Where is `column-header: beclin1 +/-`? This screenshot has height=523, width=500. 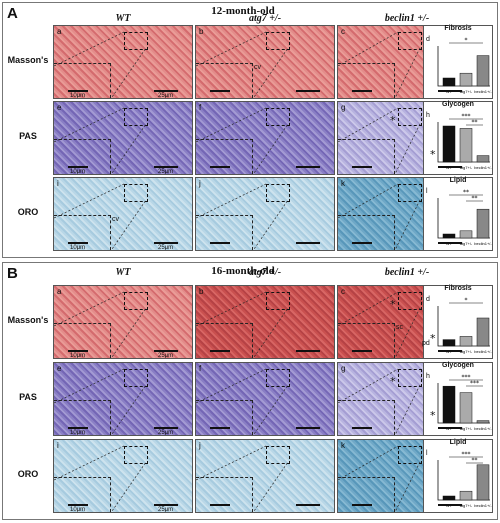
column-header: beclin1 +/- is located at coordinates (407, 18).